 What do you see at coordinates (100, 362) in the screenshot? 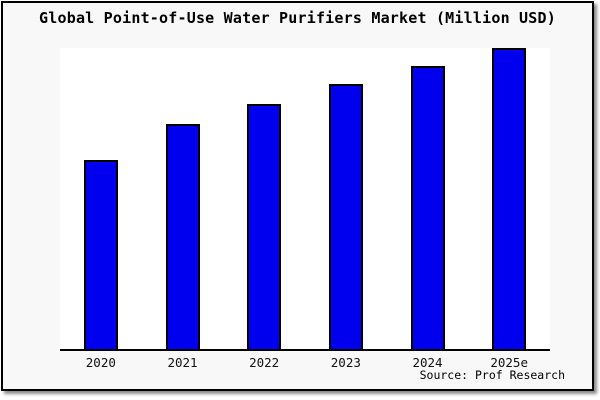
I see `x-tick-label-2020: 2020` at bounding box center [100, 362].